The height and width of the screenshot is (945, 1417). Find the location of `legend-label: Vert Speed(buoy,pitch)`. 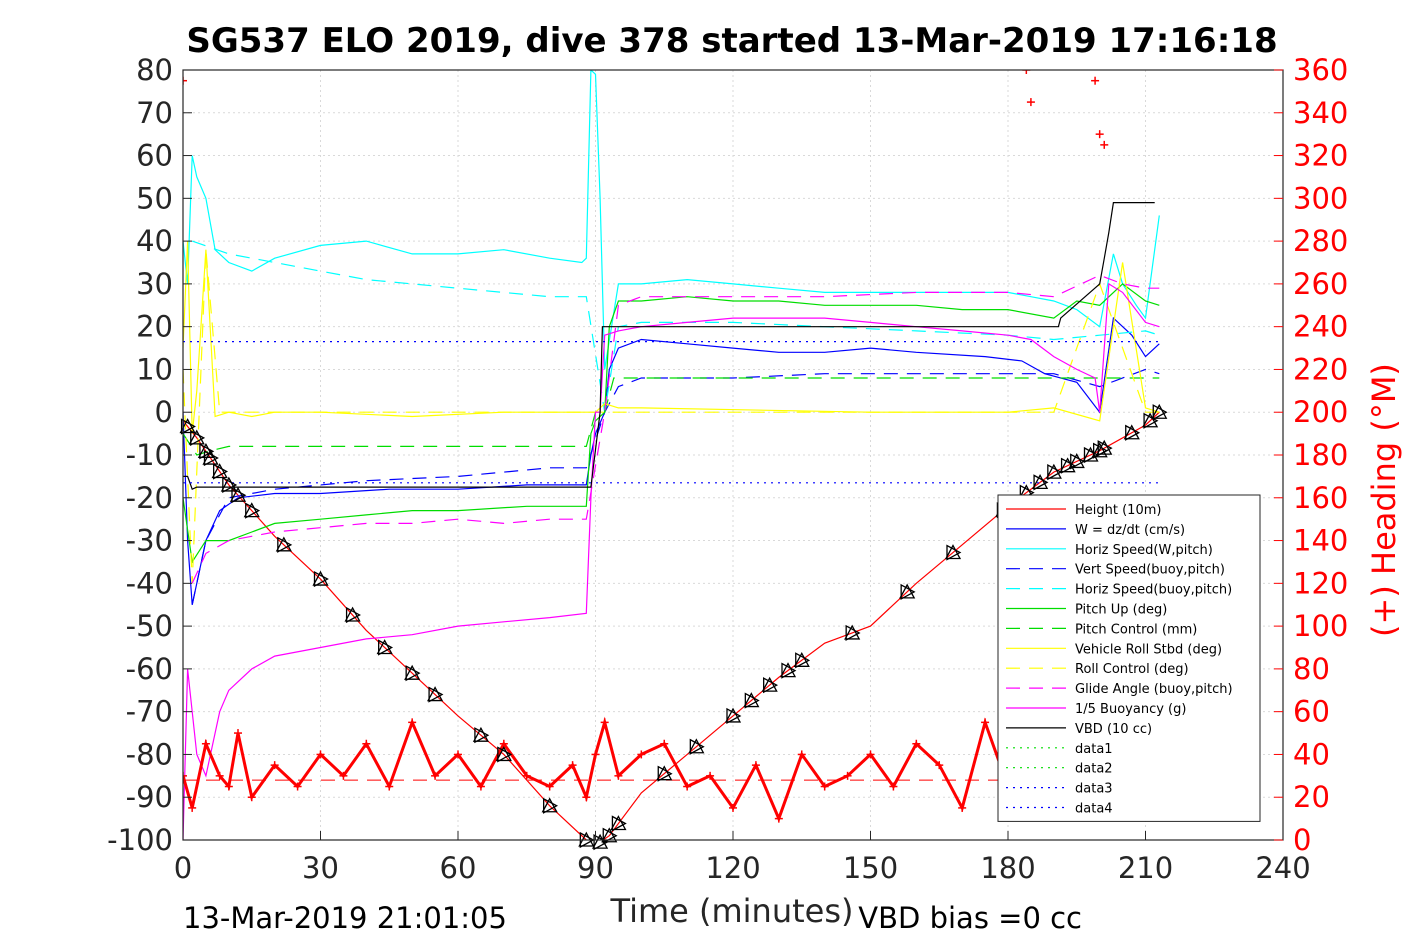

legend-label: Vert Speed(buoy,pitch) is located at coordinates (1150, 570).